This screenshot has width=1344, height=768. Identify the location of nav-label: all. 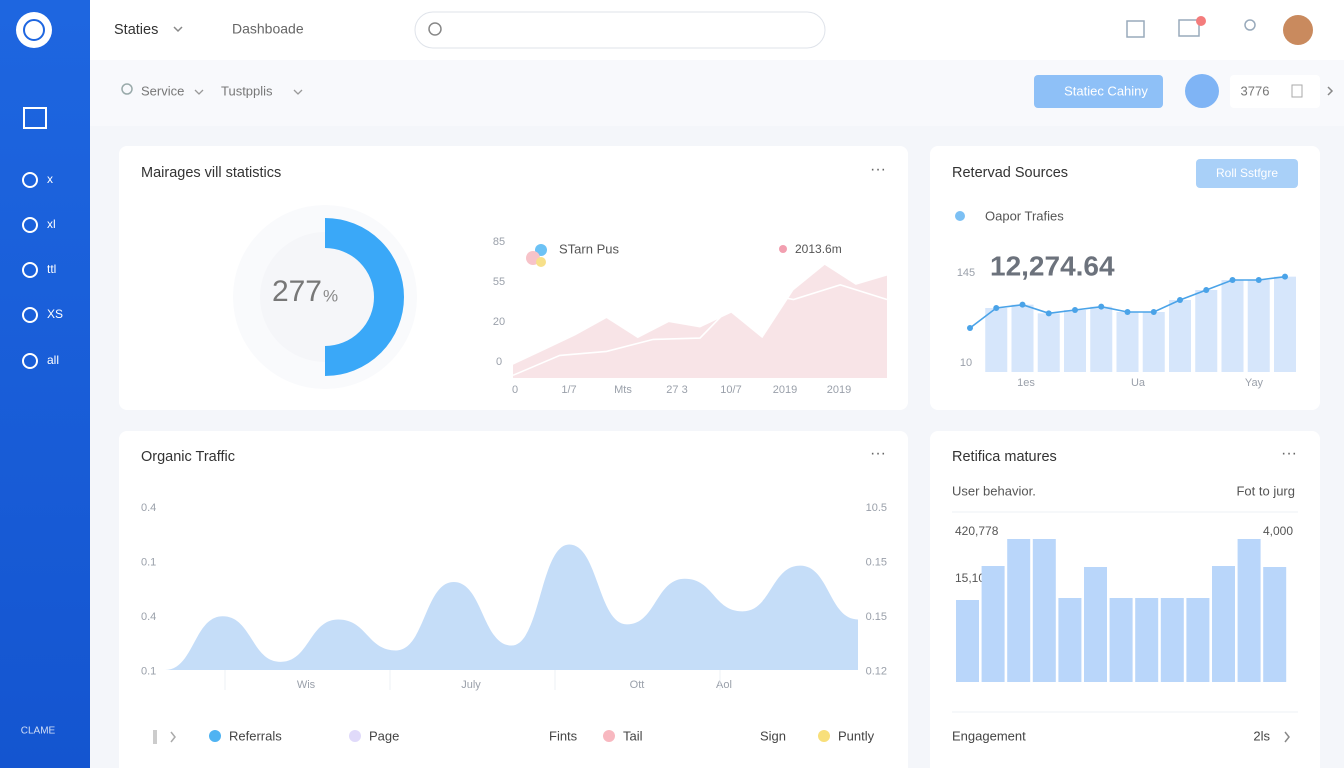
(53, 360).